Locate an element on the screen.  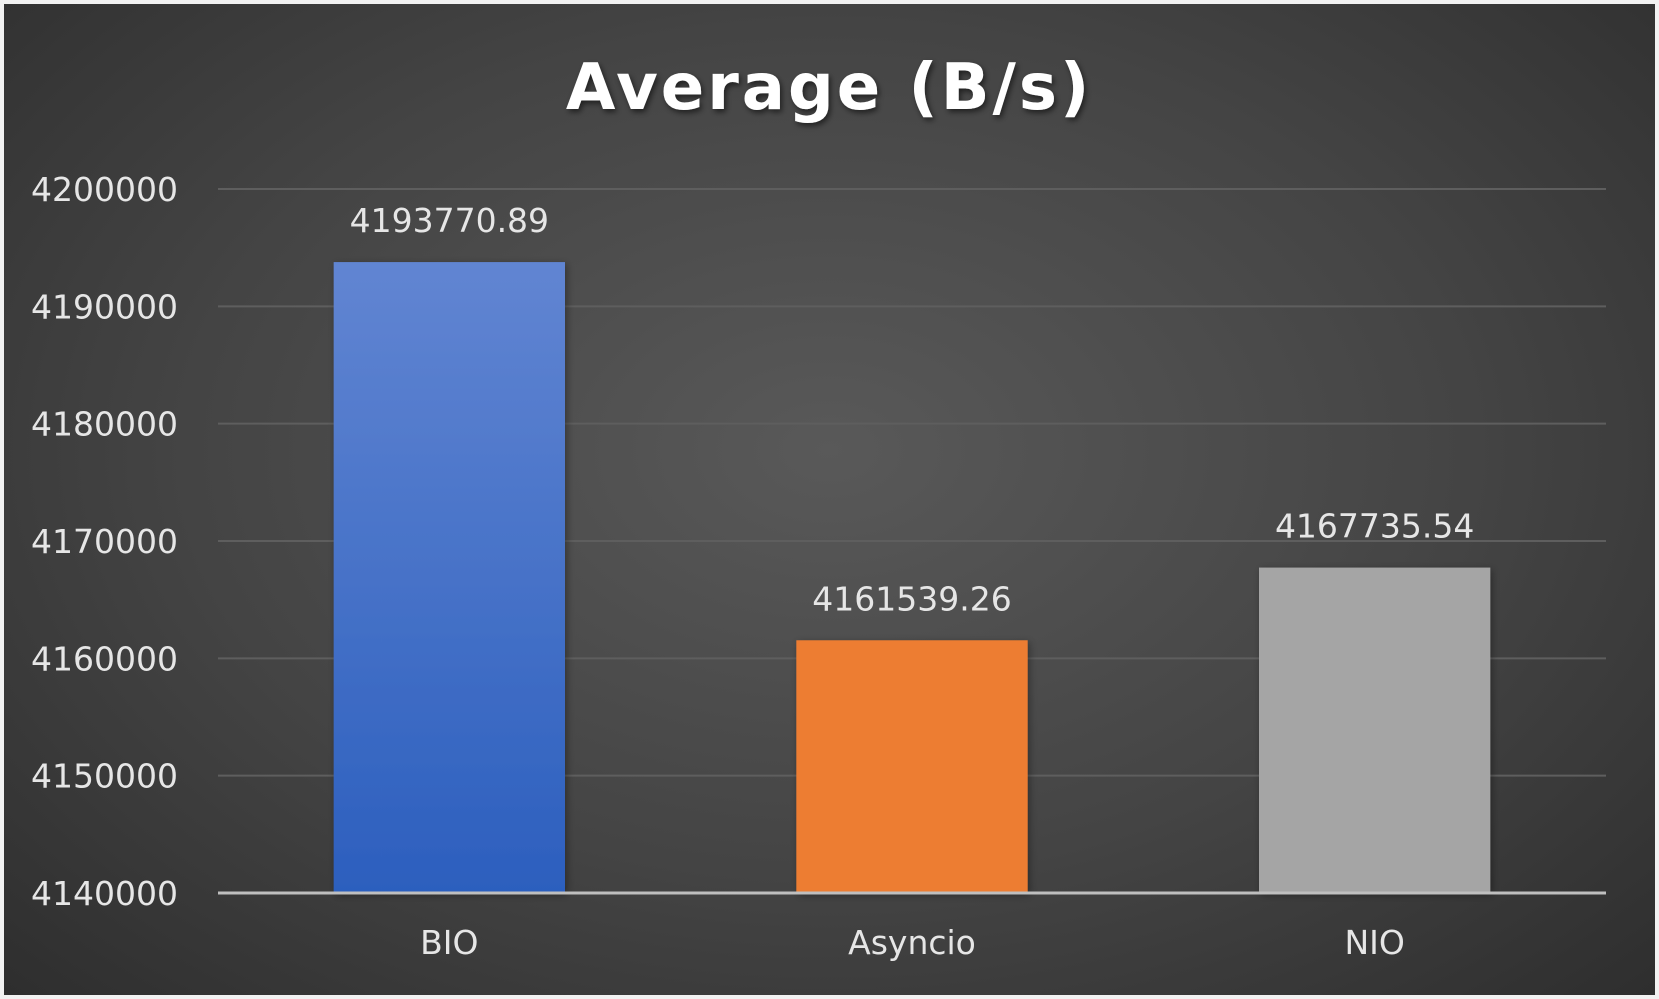
x-tick-label: BIO is located at coordinates (449, 942).